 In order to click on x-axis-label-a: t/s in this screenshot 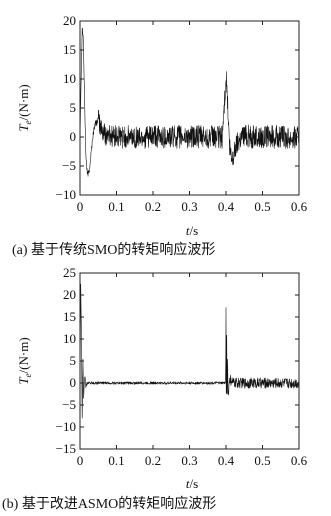, I will do `click(192, 230)`.